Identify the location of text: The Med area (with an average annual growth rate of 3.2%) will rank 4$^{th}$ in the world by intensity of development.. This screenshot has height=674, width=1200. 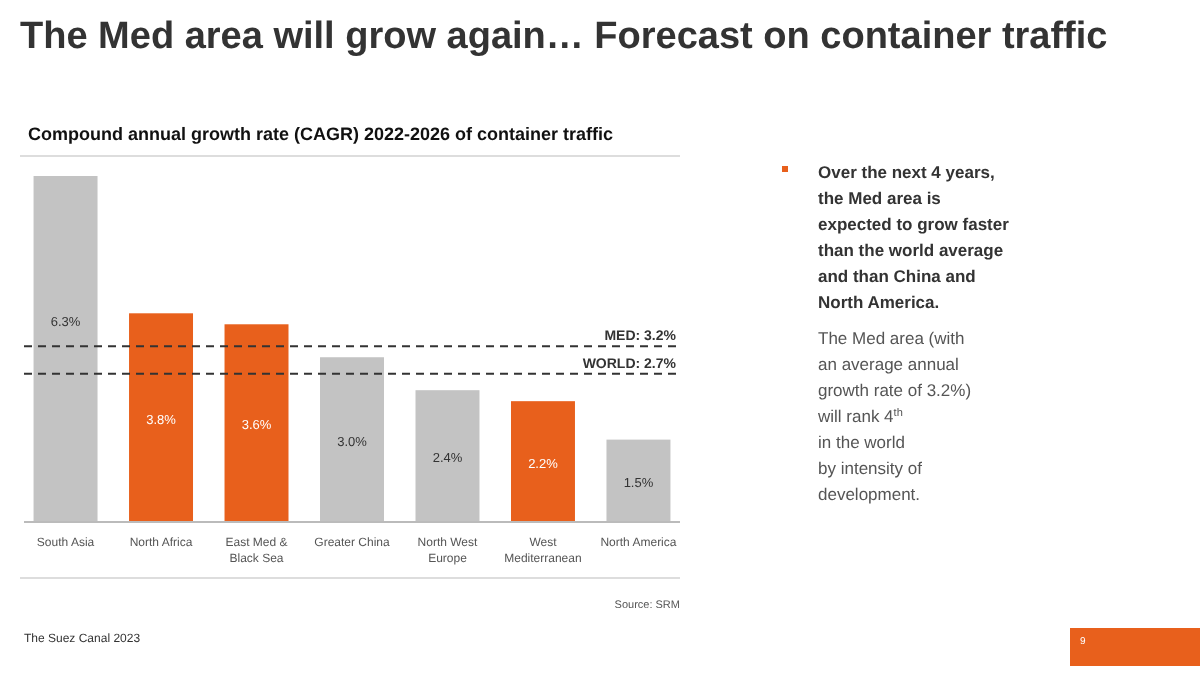
(894, 416).